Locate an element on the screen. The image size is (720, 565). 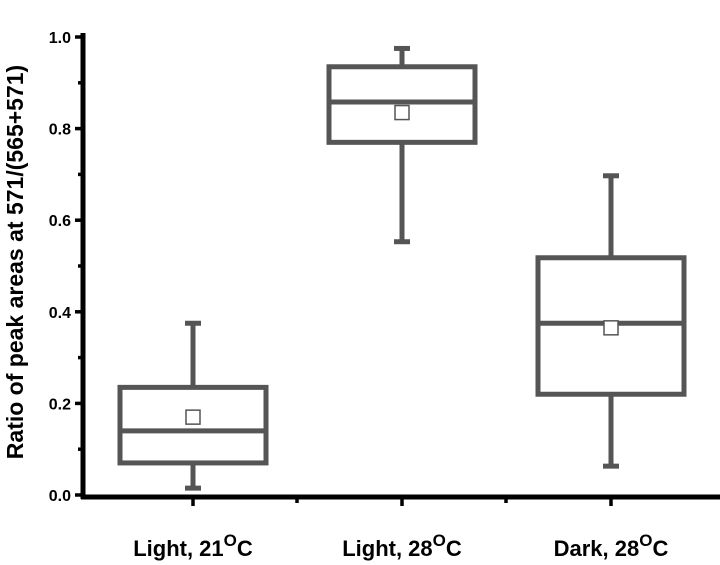
x-category-label: Light, 28OC is located at coordinates (402, 546).